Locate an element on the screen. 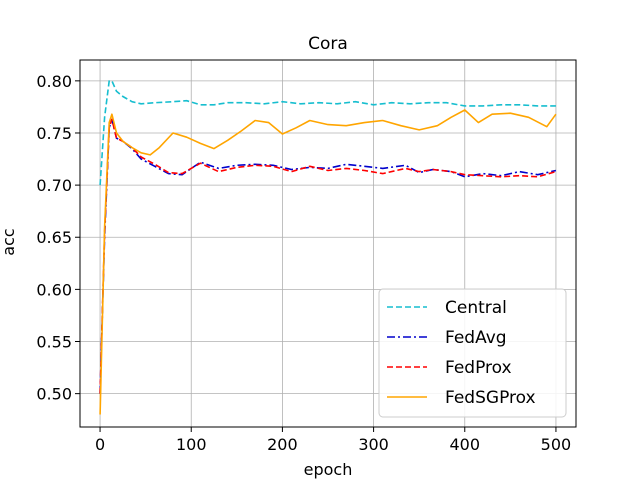 The height and width of the screenshot is (480, 640). y-tick-label: 0.65 is located at coordinates (54, 237).